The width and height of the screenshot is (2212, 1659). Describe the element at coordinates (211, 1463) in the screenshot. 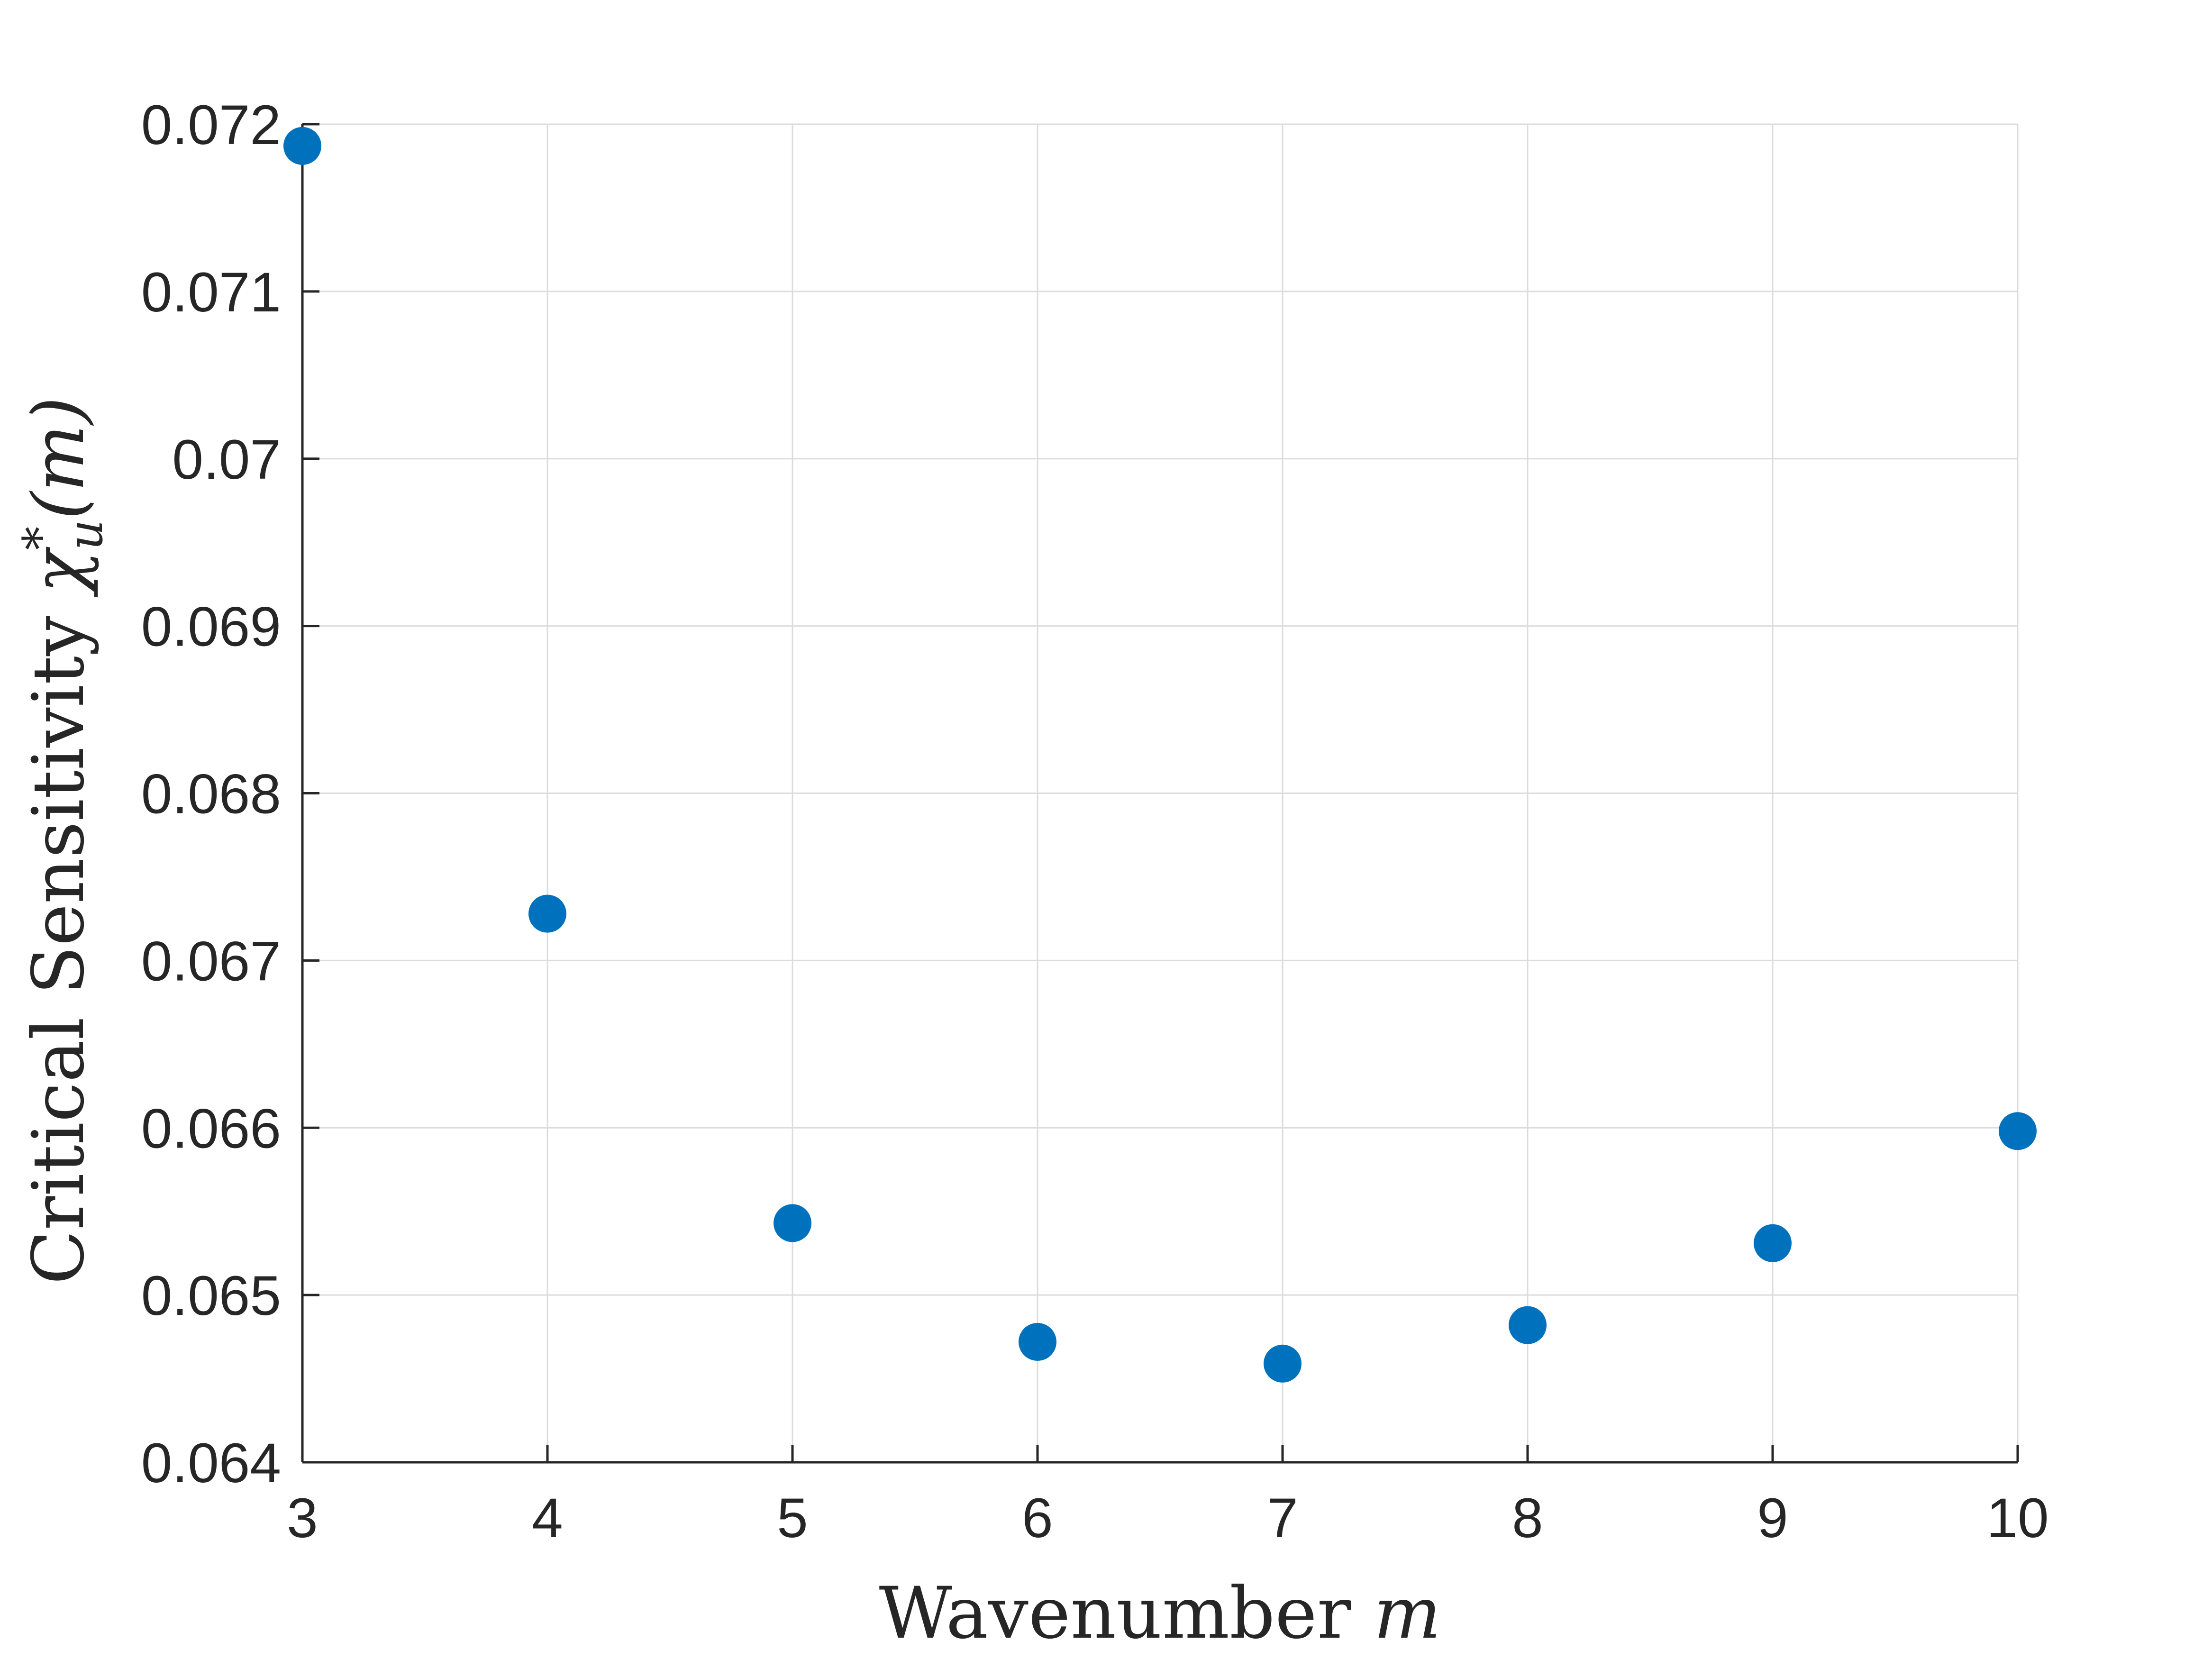

I see `y-tick-label: 0.064` at that location.